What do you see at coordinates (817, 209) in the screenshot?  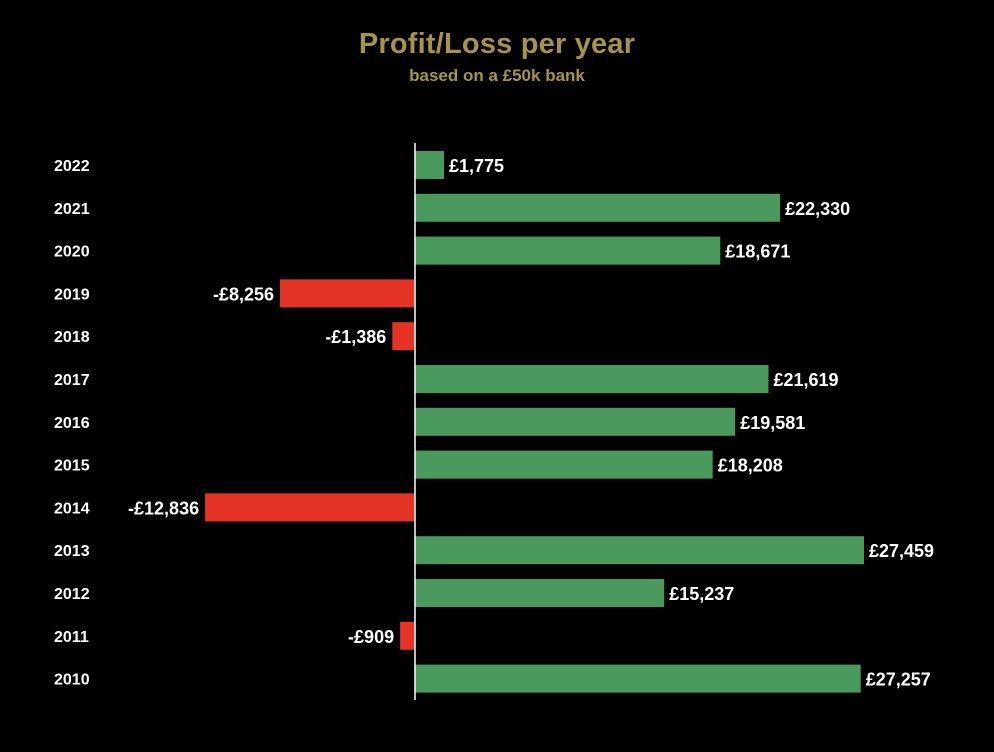 I see `data-label-2021: £22,330` at bounding box center [817, 209].